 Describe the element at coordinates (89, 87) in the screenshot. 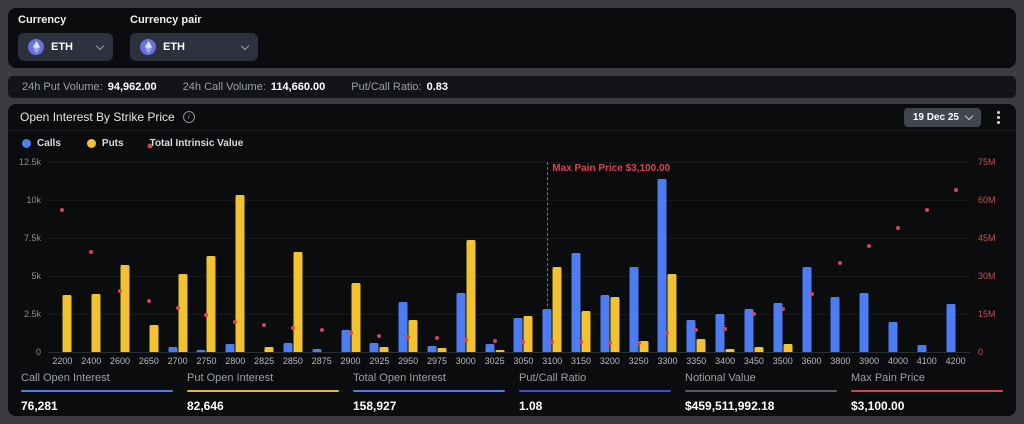

I see `stat-item: 24h Put Volume: 94,962.00` at that location.